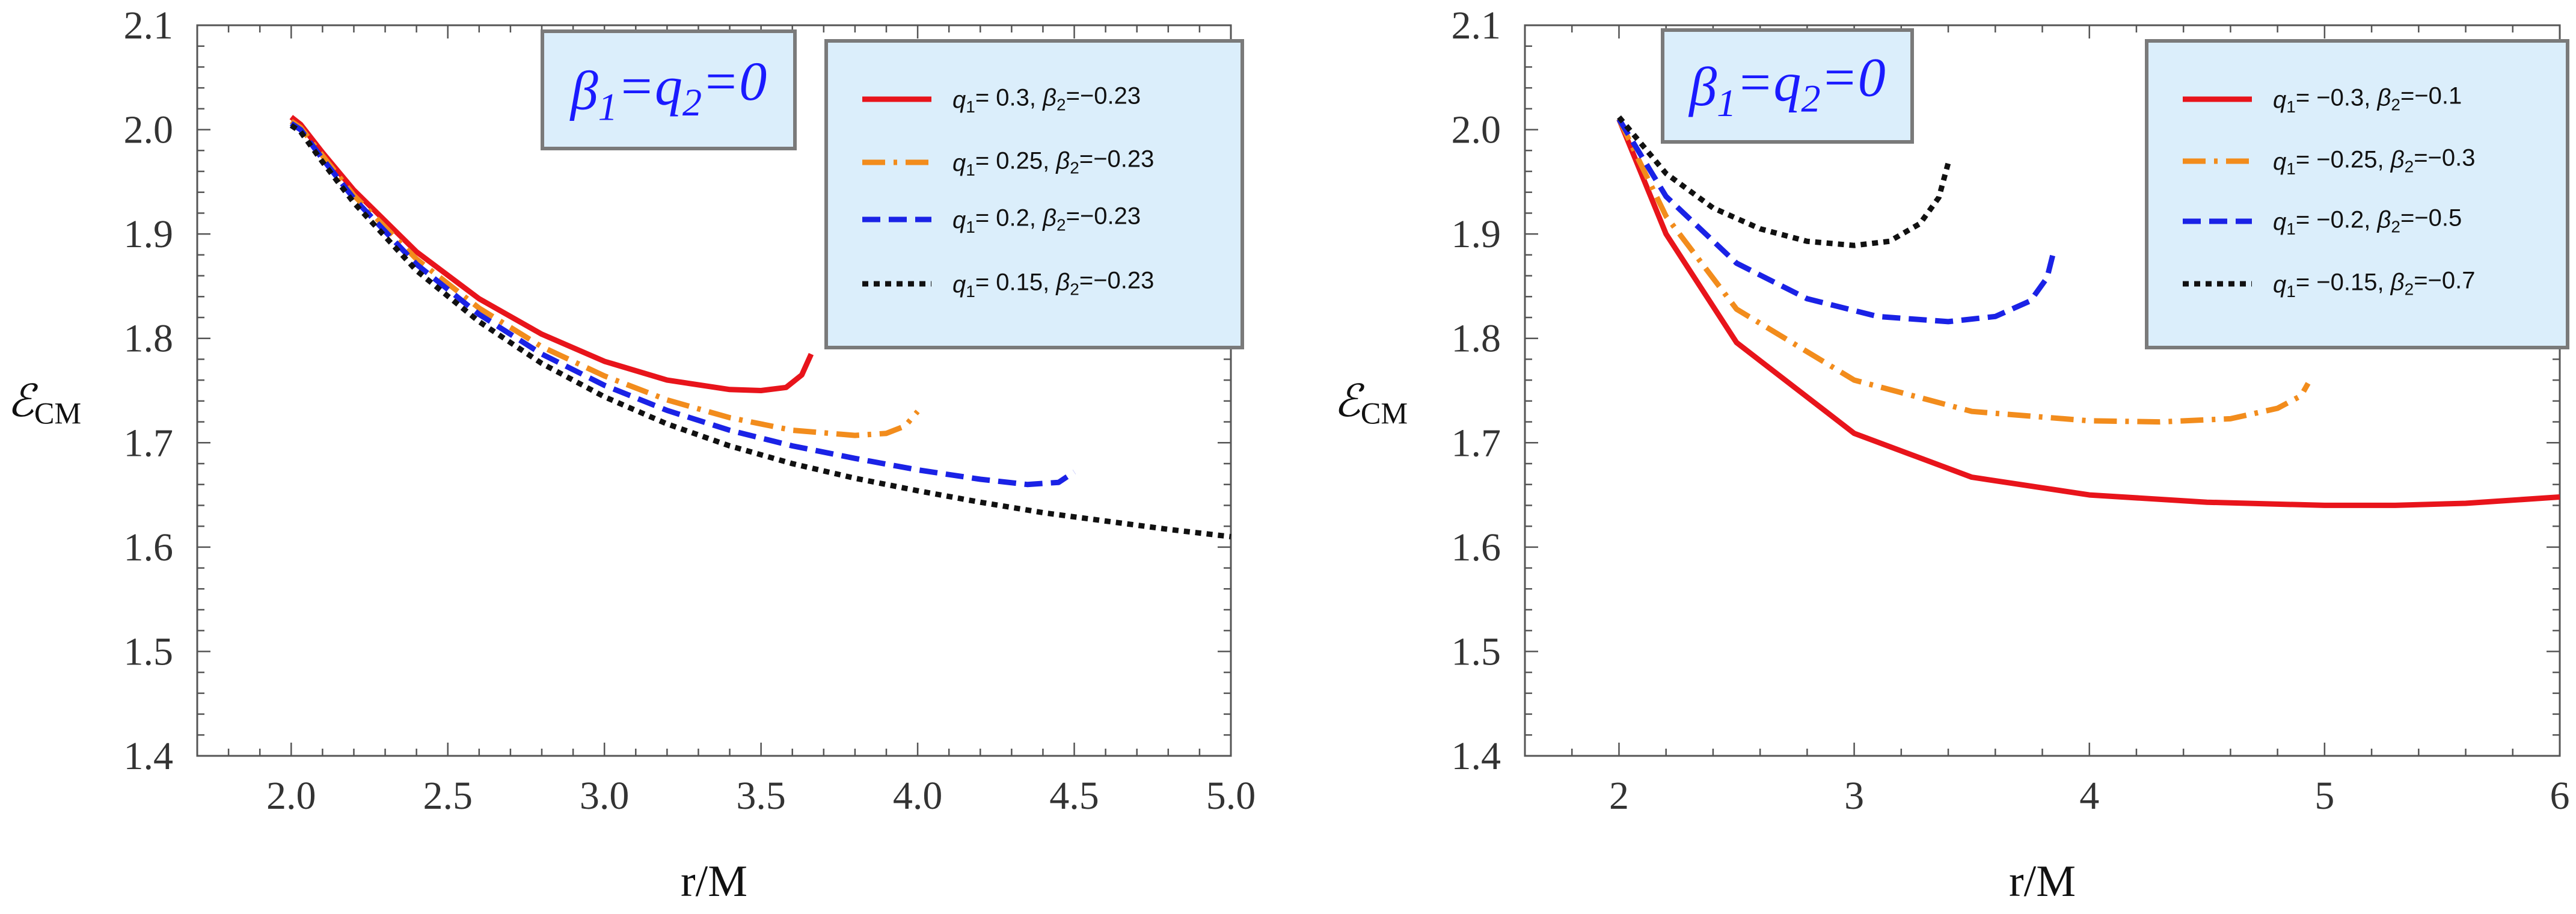 This screenshot has height=914, width=2576. What do you see at coordinates (1053, 163) in the screenshot?
I see `legend-label-2: q1= 0.25, β2=−0.23` at bounding box center [1053, 163].